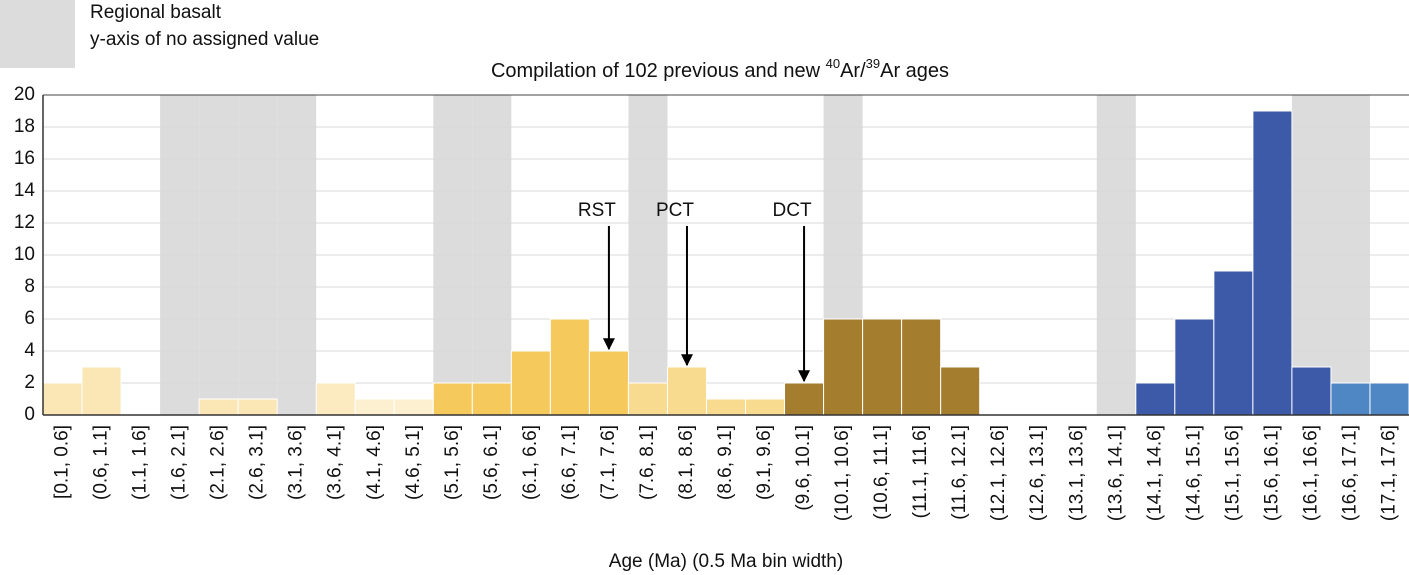 This screenshot has width=1409, height=575. Describe the element at coordinates (1076, 473) in the screenshot. I see `x-tick-label: (13.1, 13.6]` at that location.